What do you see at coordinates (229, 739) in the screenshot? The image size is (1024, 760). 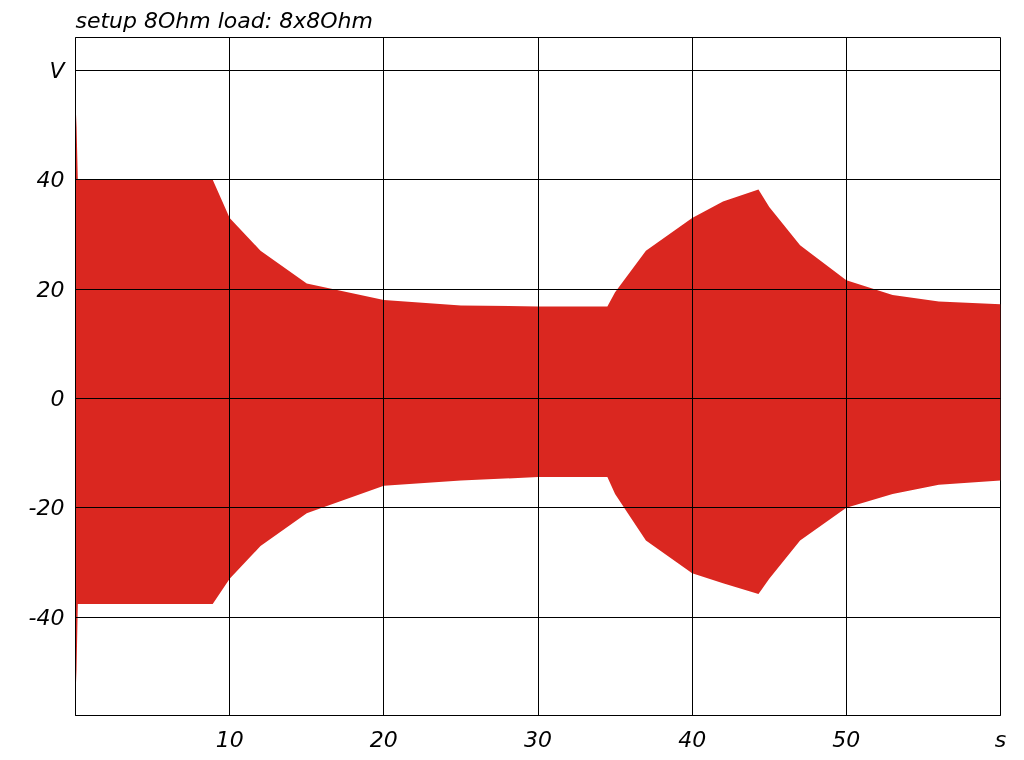 I see `x-tick-label: 10` at bounding box center [229, 739].